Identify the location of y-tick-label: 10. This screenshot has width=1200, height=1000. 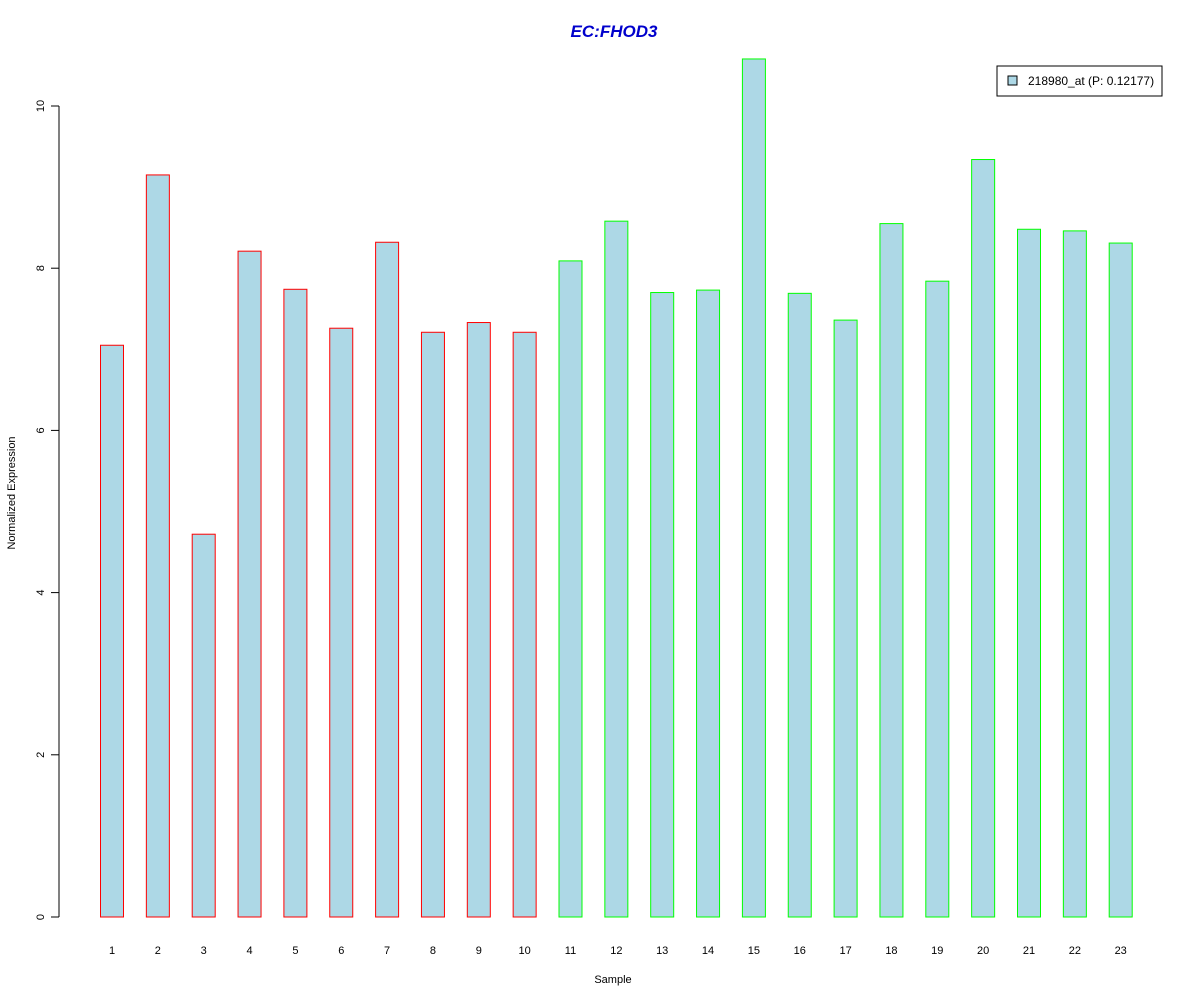
(41, 106).